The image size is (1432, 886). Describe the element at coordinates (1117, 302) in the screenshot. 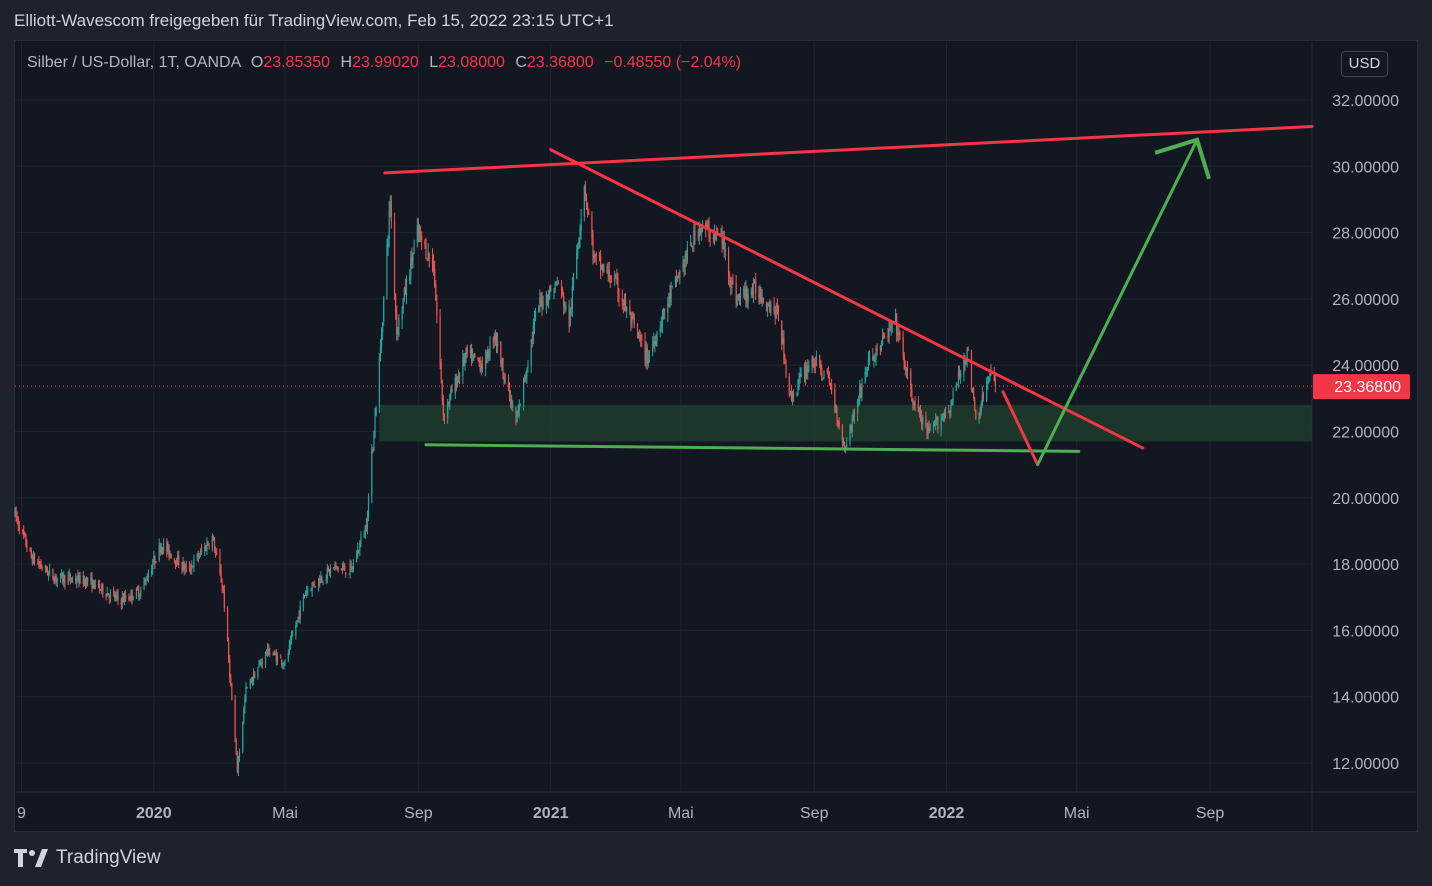

I see `projection-up` at that location.